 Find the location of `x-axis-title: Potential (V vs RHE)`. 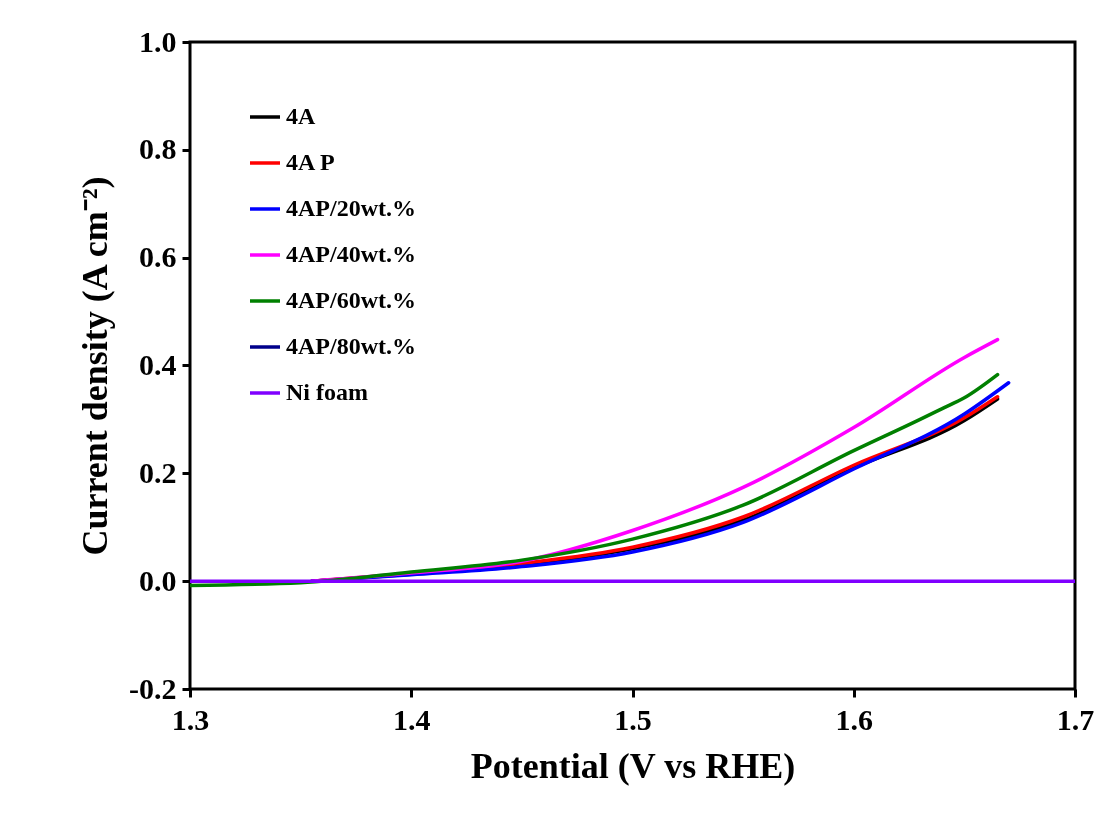

x-axis-title: Potential (V vs RHE) is located at coordinates (633, 765).